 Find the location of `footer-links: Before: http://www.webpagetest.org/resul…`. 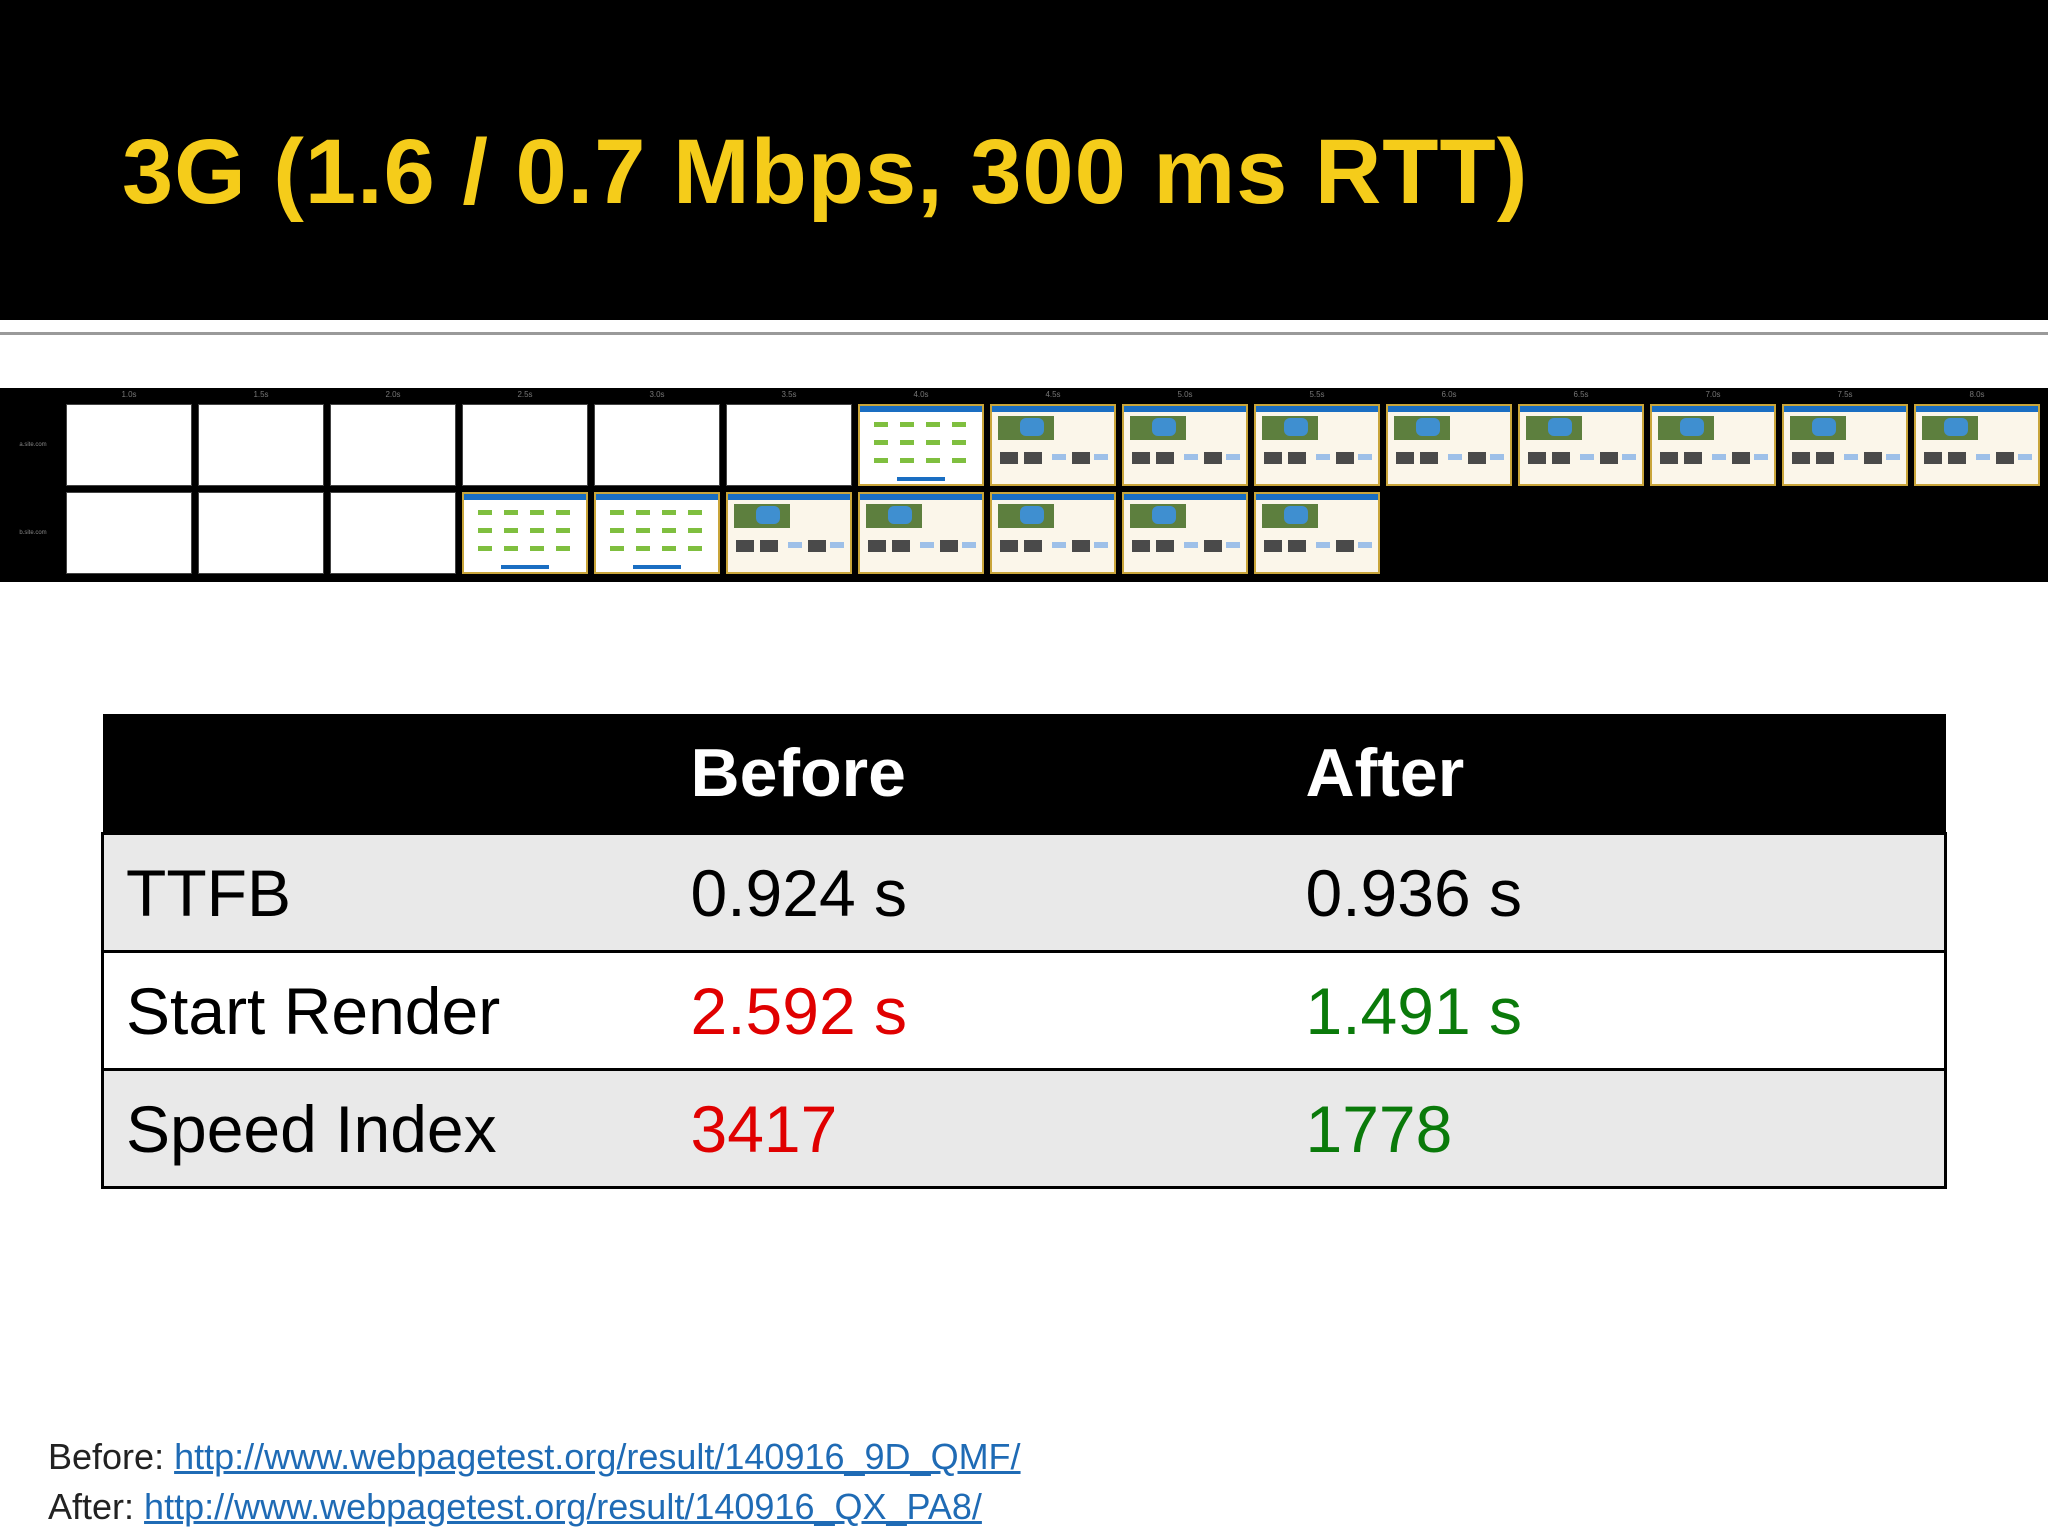

footer-links: Before: http://www.webpagetest.org/resul… is located at coordinates (534, 1482).